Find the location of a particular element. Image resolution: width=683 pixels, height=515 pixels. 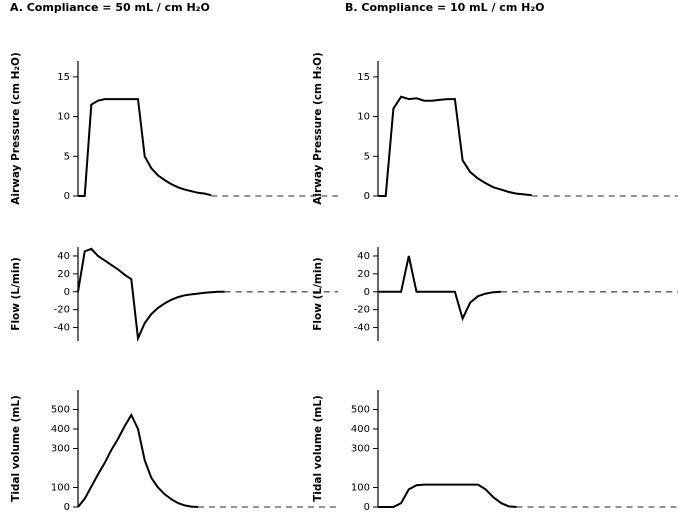

panel-title: B. Compliance = 10 mL / cm H₂O is located at coordinates (444, 7).